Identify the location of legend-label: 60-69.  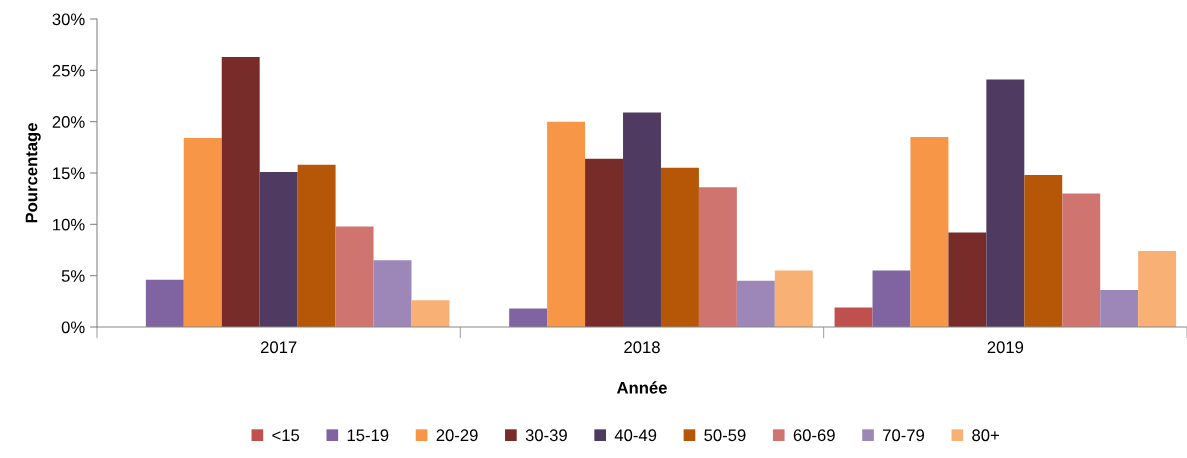
(814, 435).